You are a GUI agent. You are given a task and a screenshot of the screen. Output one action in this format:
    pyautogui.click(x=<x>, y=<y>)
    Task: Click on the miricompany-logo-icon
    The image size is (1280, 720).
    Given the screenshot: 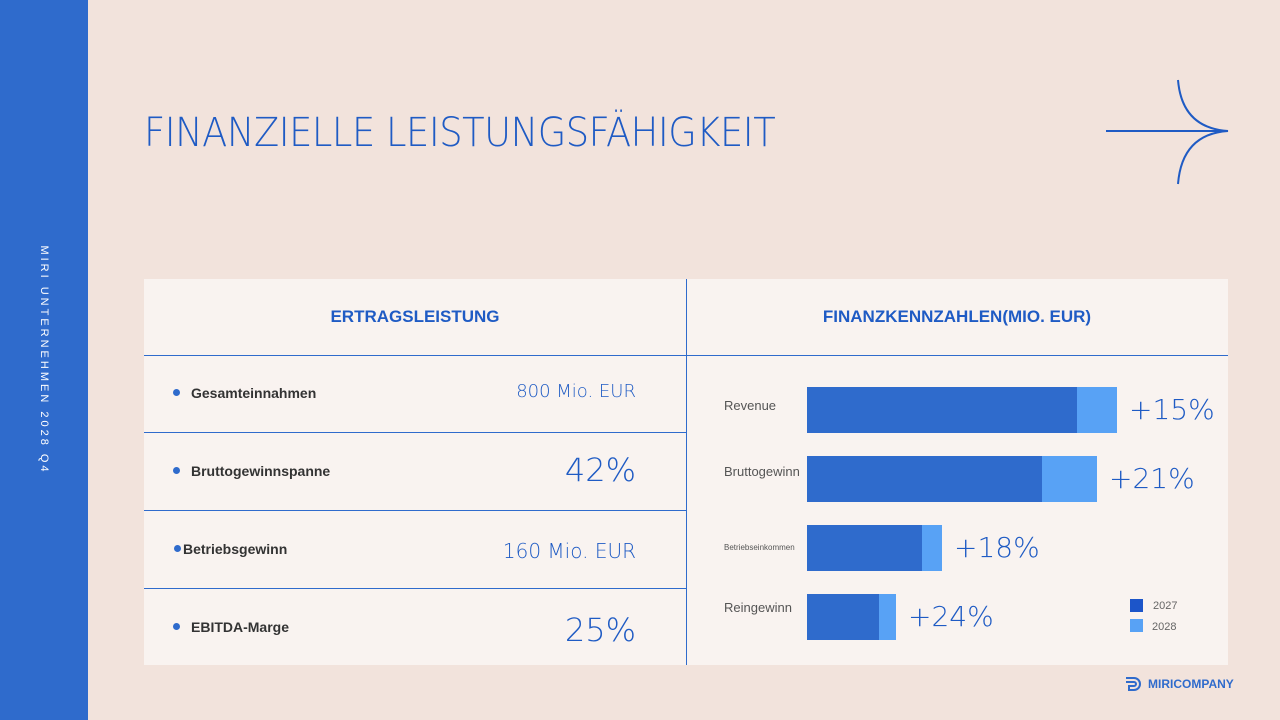 What is the action you would take?
    pyautogui.click(x=1133, y=684)
    